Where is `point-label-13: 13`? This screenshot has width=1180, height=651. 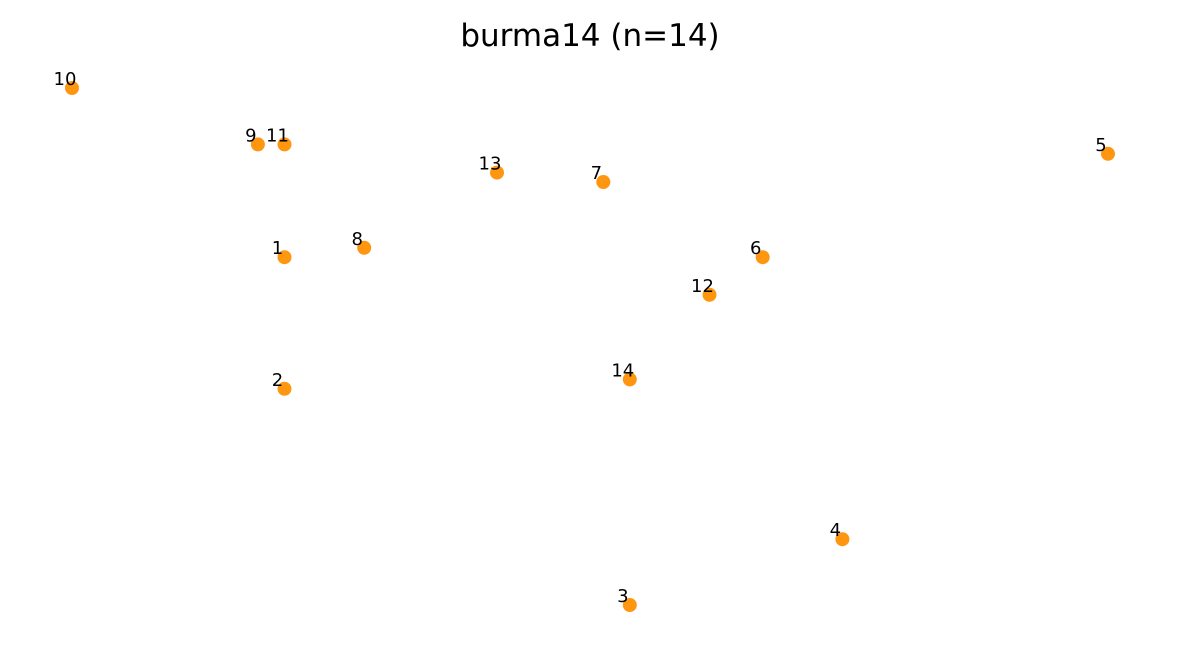
point-label-13: 13 is located at coordinates (490, 164).